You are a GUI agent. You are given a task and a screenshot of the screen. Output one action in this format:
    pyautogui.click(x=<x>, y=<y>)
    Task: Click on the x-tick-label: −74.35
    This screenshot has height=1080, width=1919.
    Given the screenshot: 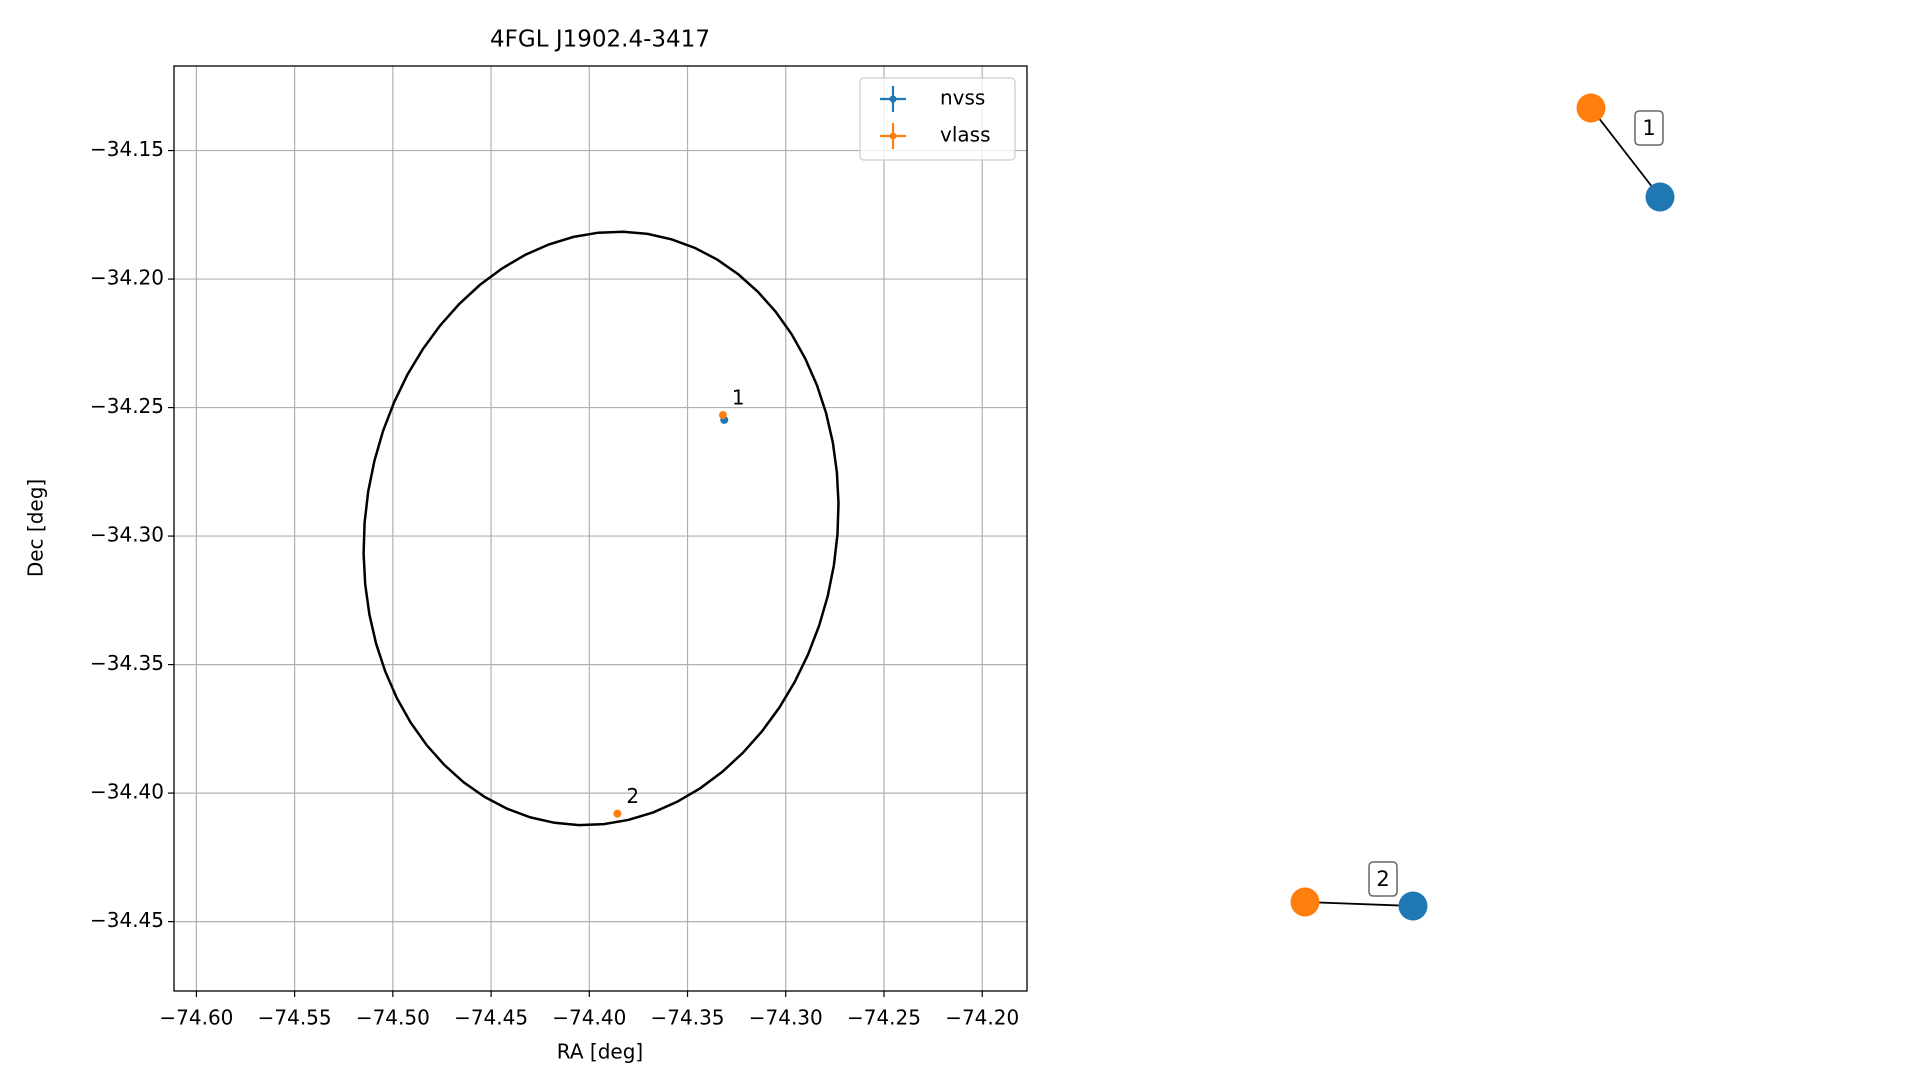 What is the action you would take?
    pyautogui.click(x=688, y=1018)
    